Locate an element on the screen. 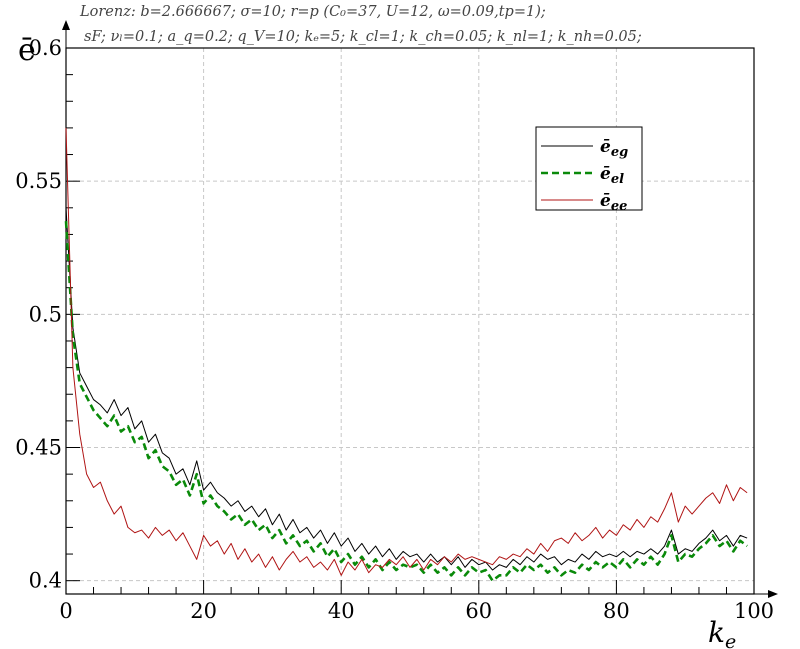 This screenshot has width=800, height=649. legend-label-ee: ēee is located at coordinates (613, 202).